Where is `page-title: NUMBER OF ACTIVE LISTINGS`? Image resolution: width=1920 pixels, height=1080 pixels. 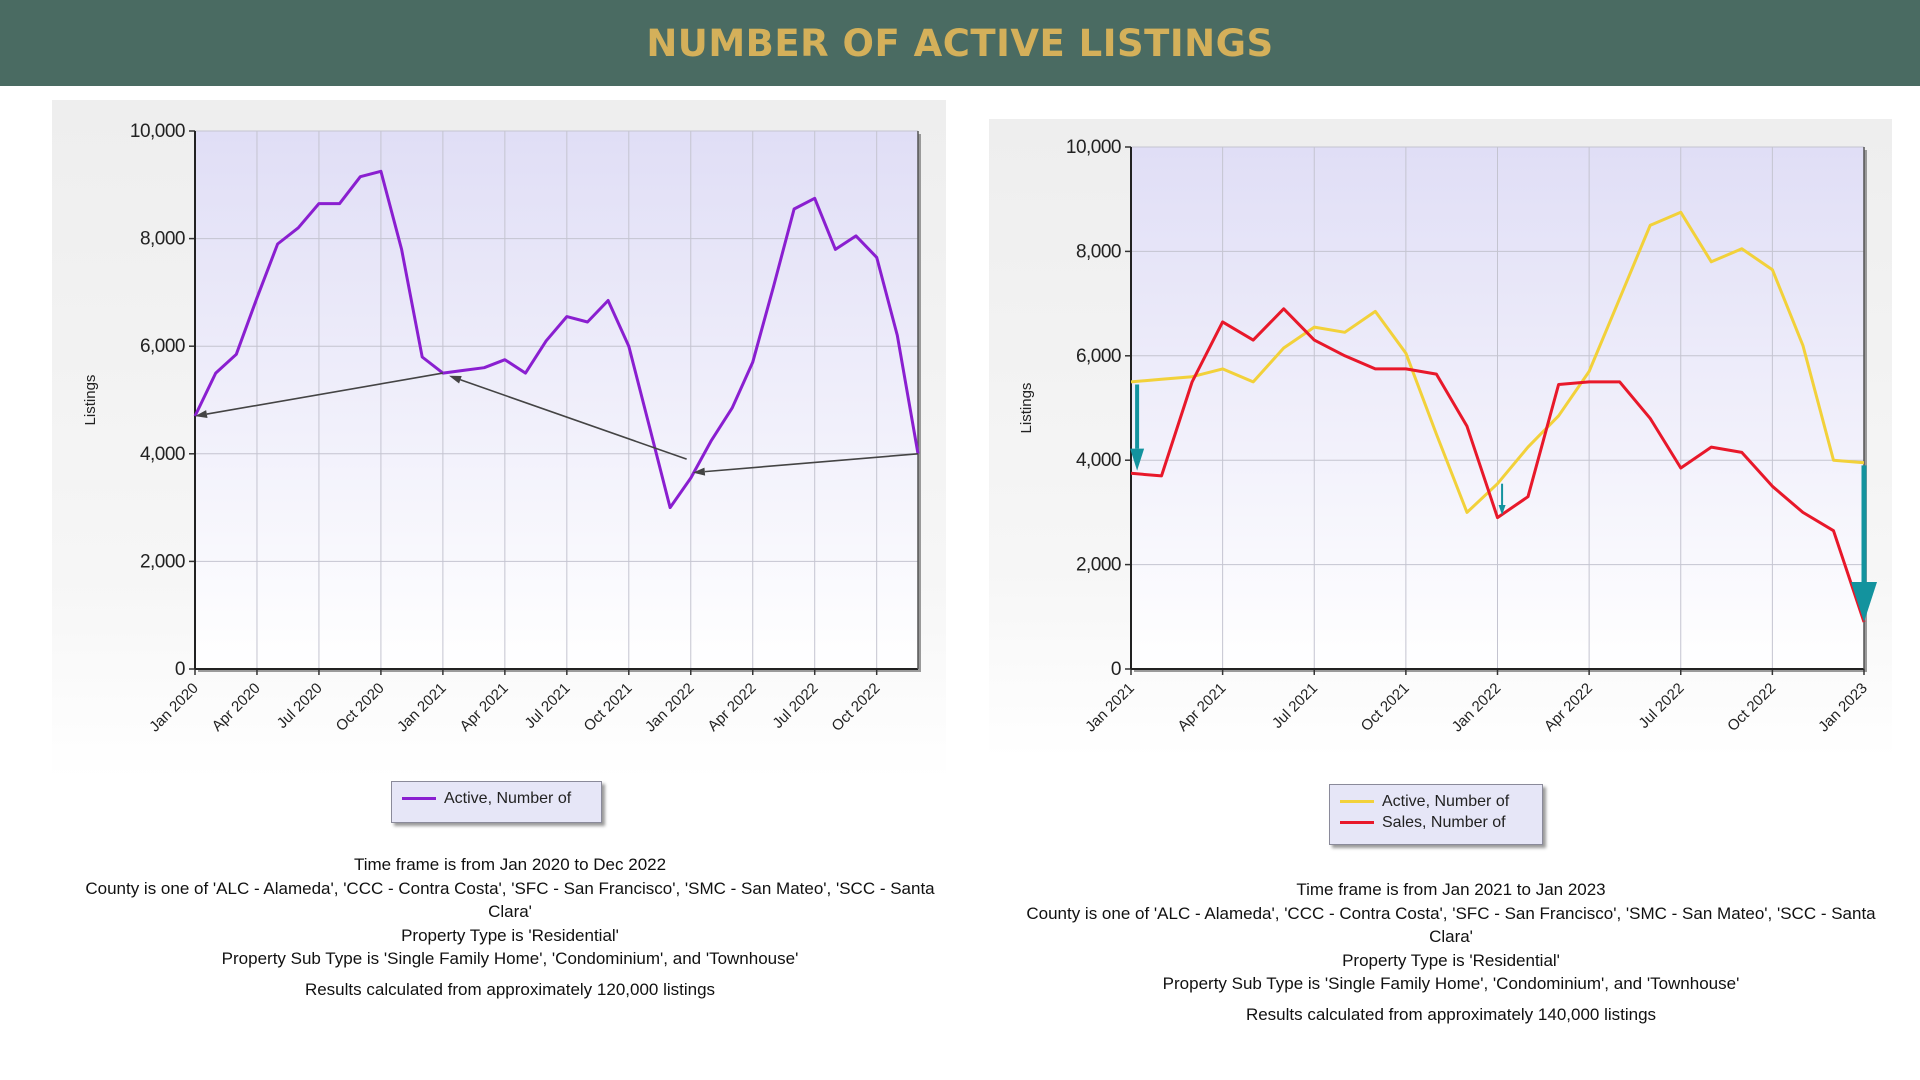
page-title: NUMBER OF ACTIVE LISTINGS is located at coordinates (960, 43).